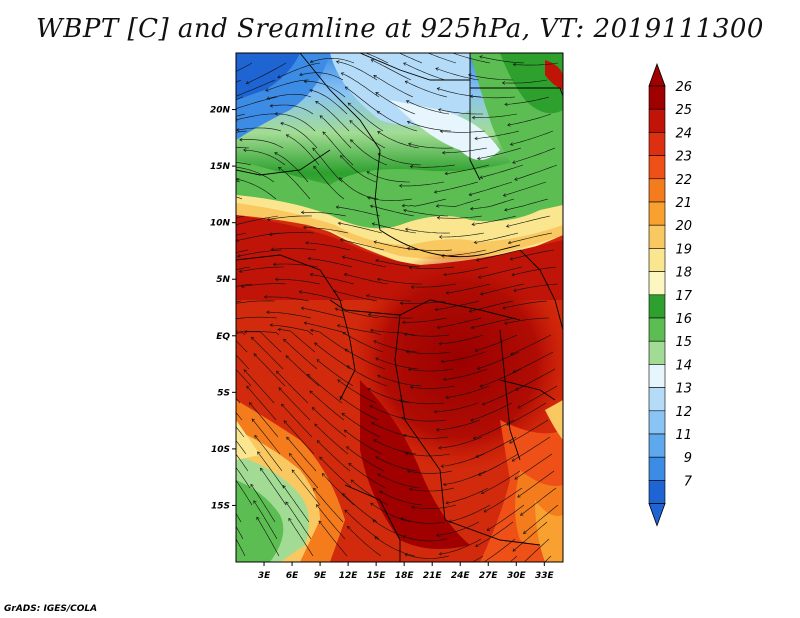  I want to click on y-tick-label: 15N, so click(220, 167).